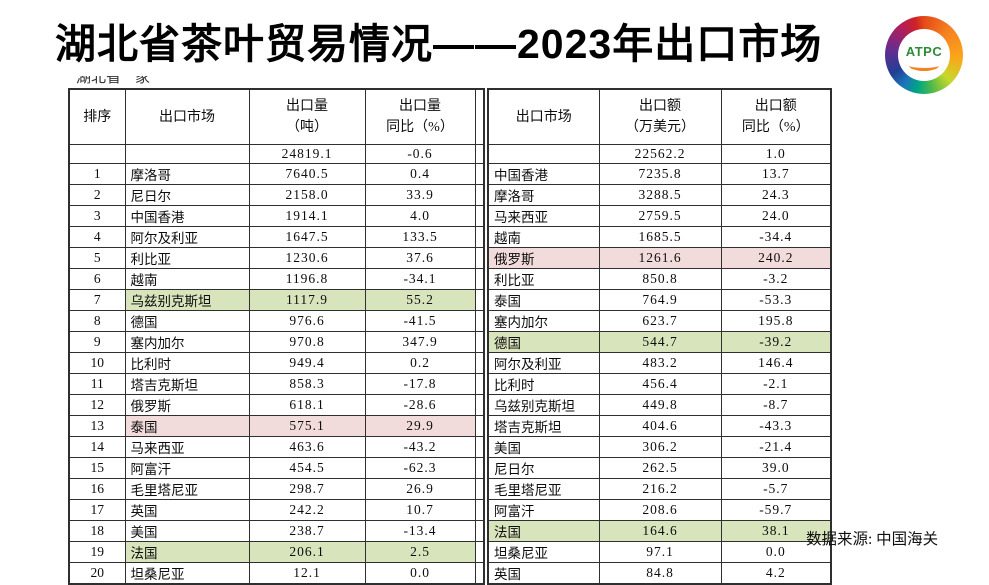  Describe the element at coordinates (660, 300) in the screenshot. I see `table-cell: 764.9` at that location.